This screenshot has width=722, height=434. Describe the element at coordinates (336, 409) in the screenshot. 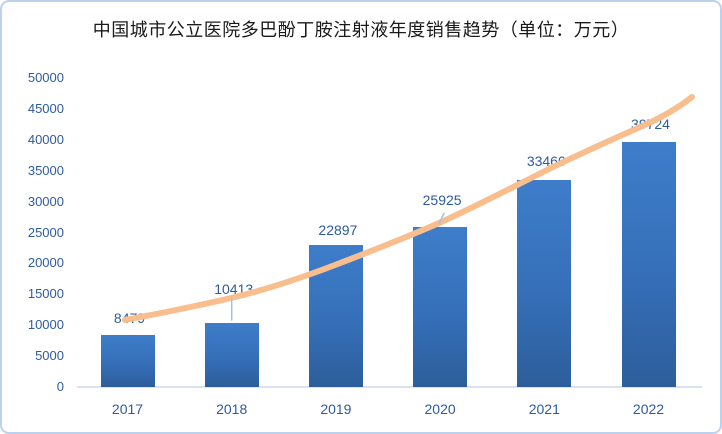

I see `x-label-2019: 2019` at that location.